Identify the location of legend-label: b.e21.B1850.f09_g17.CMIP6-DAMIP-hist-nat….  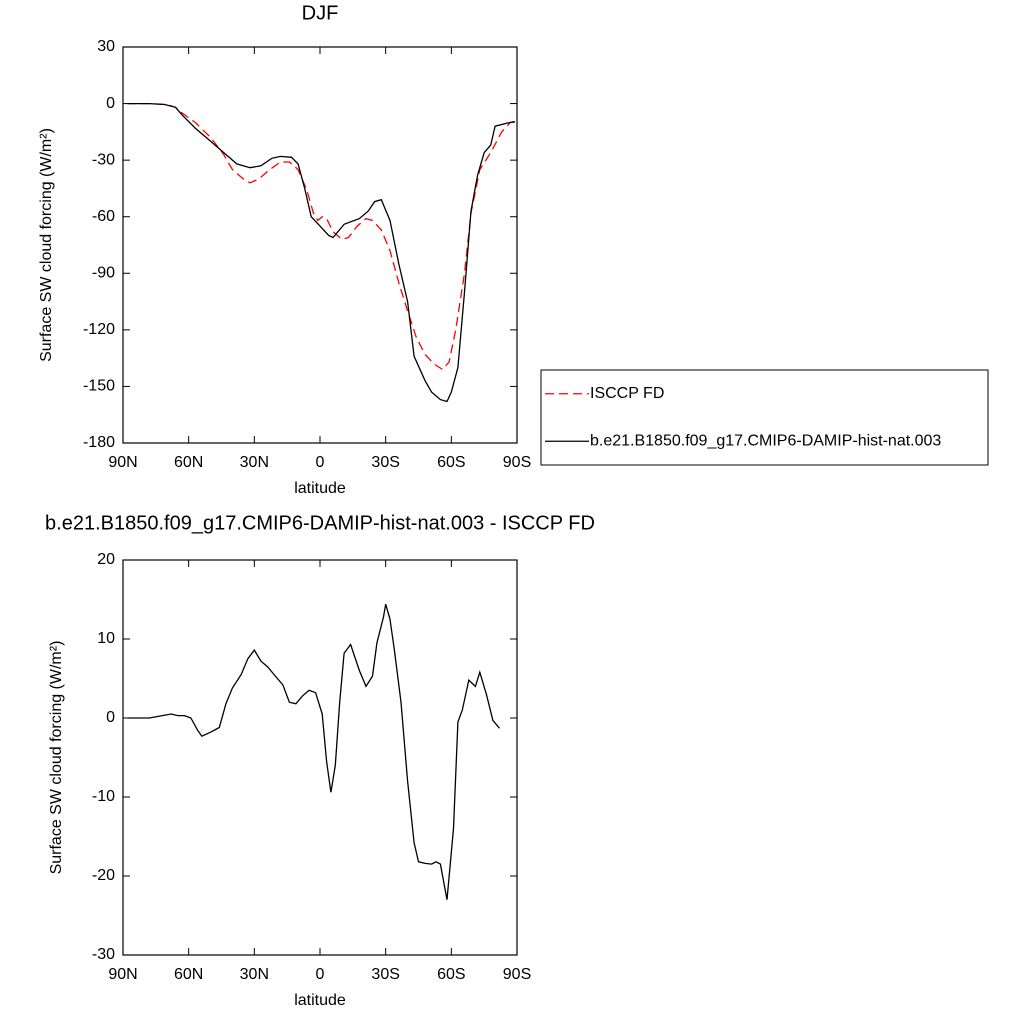
(765, 440).